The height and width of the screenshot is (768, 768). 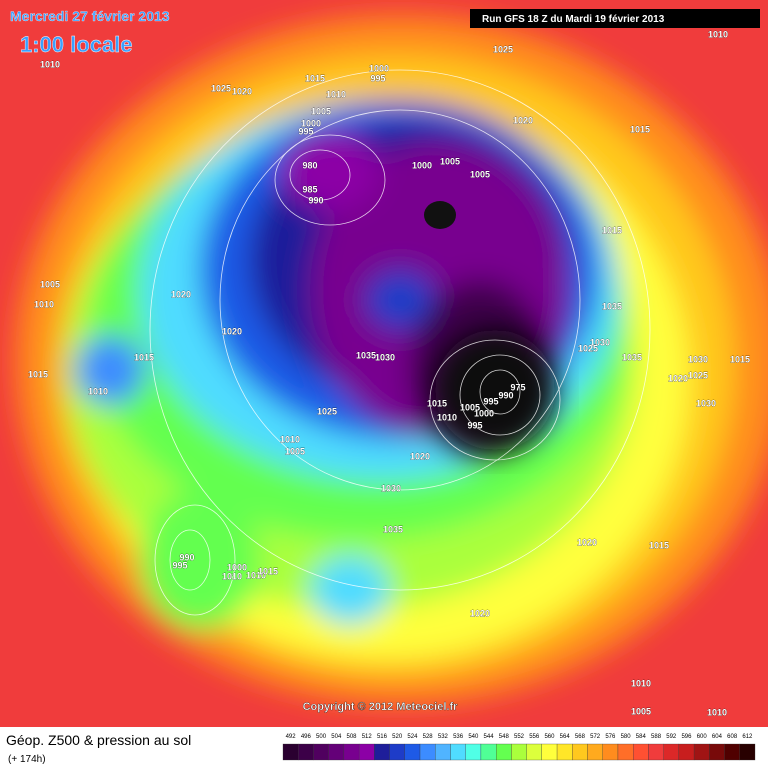 What do you see at coordinates (443, 737) in the screenshot?
I see `scale-label: 532` at bounding box center [443, 737].